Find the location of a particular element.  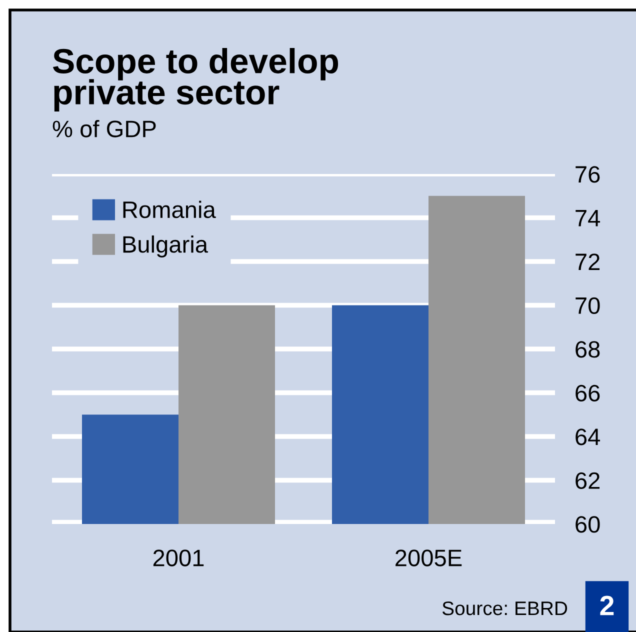

chart-title: Scope to develop private sector is located at coordinates (195, 80).